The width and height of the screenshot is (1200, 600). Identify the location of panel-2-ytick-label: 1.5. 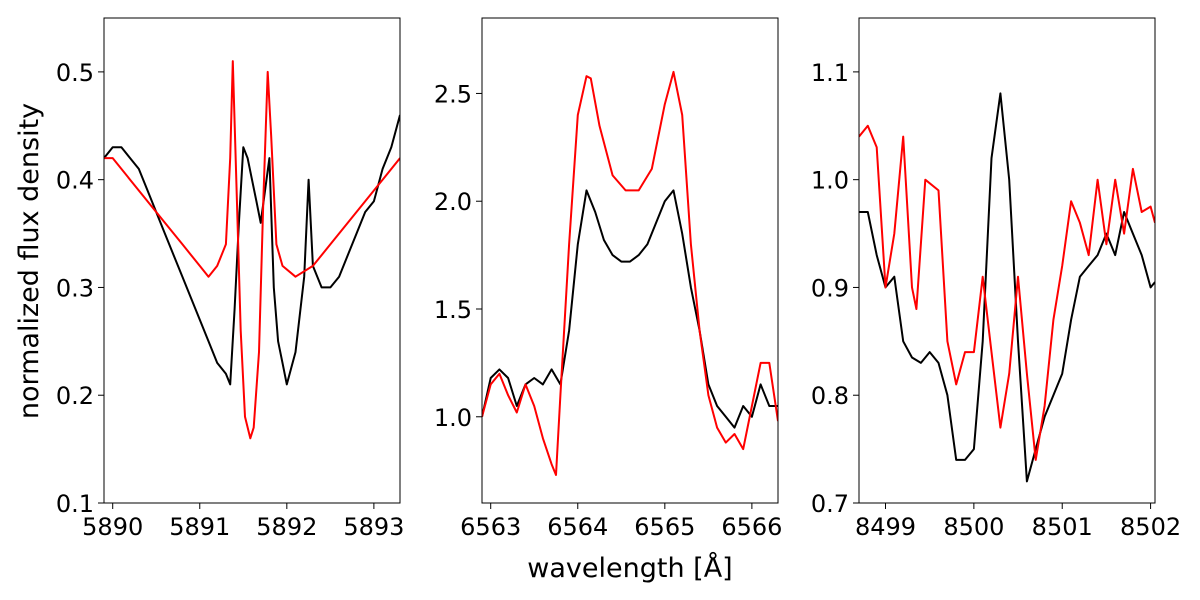
(453, 310).